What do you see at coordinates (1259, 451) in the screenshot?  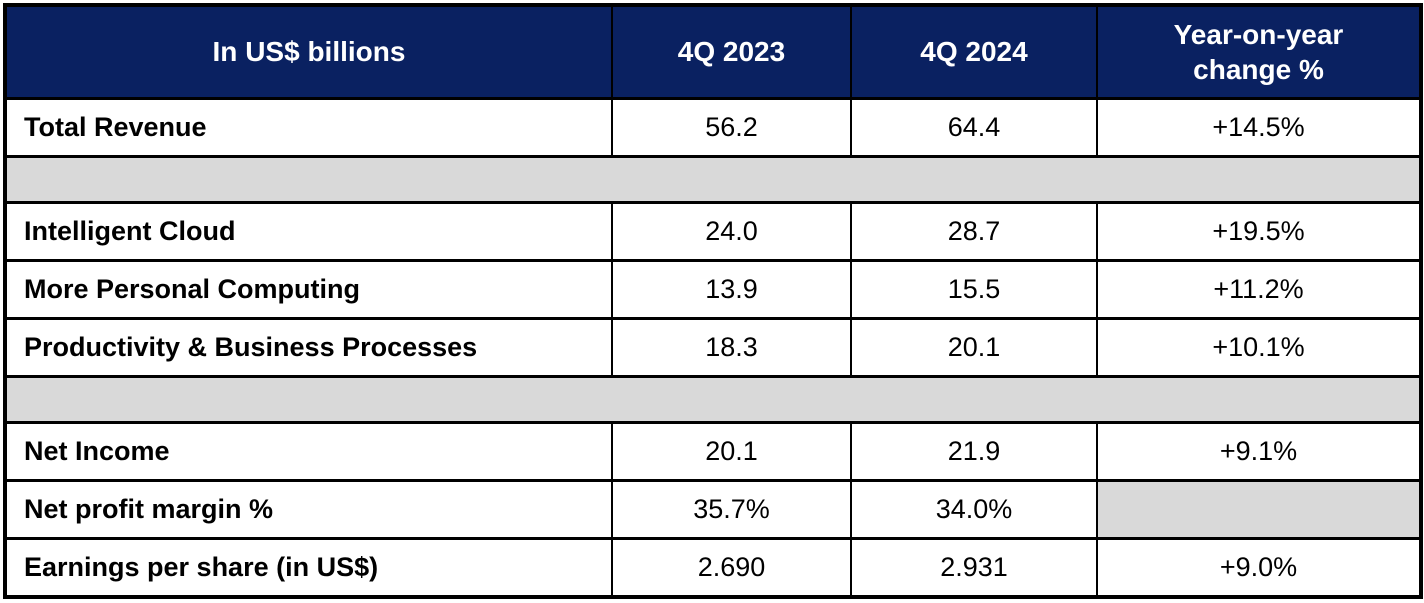 I see `value-yoy-change: +9.1%` at bounding box center [1259, 451].